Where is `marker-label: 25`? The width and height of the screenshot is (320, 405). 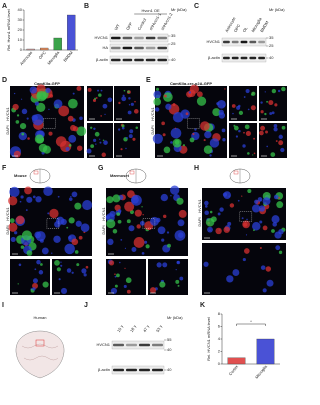 marker-label: 25 is located at coordinates (271, 45).